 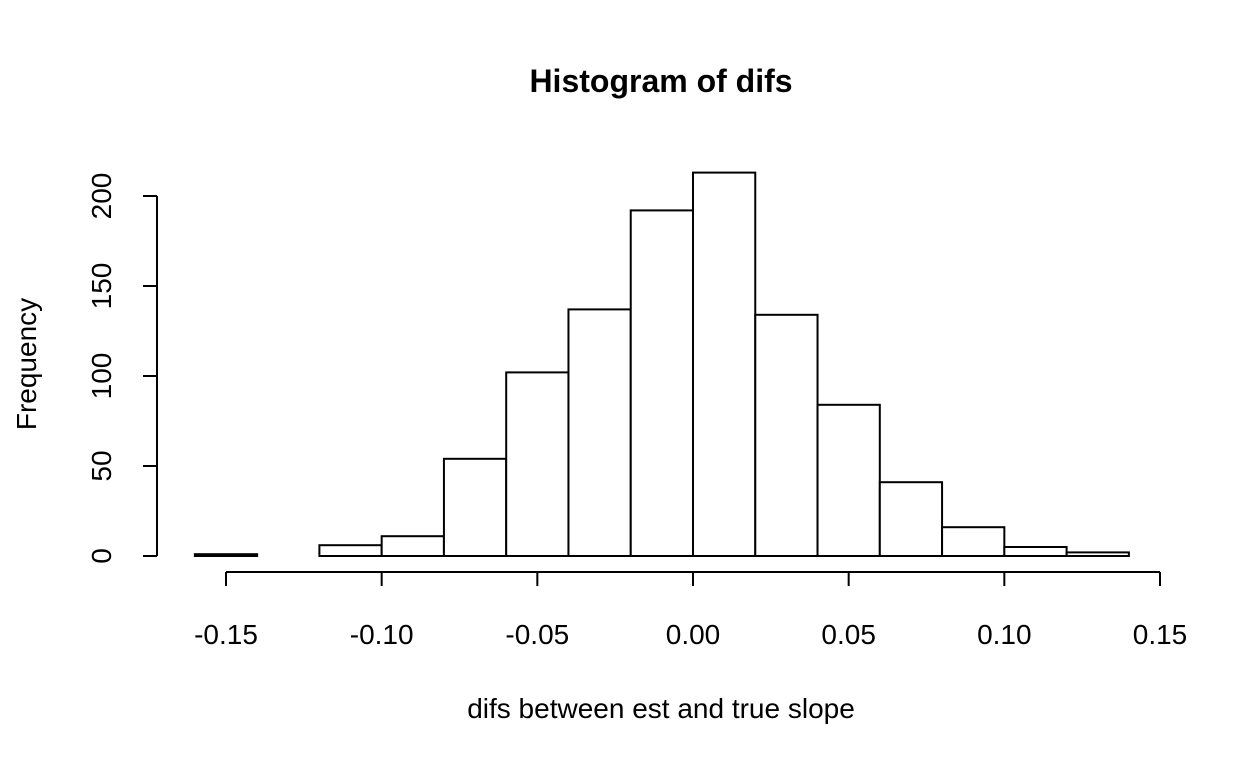 I want to click on x-tick-label: 0.00, so click(x=693, y=634).